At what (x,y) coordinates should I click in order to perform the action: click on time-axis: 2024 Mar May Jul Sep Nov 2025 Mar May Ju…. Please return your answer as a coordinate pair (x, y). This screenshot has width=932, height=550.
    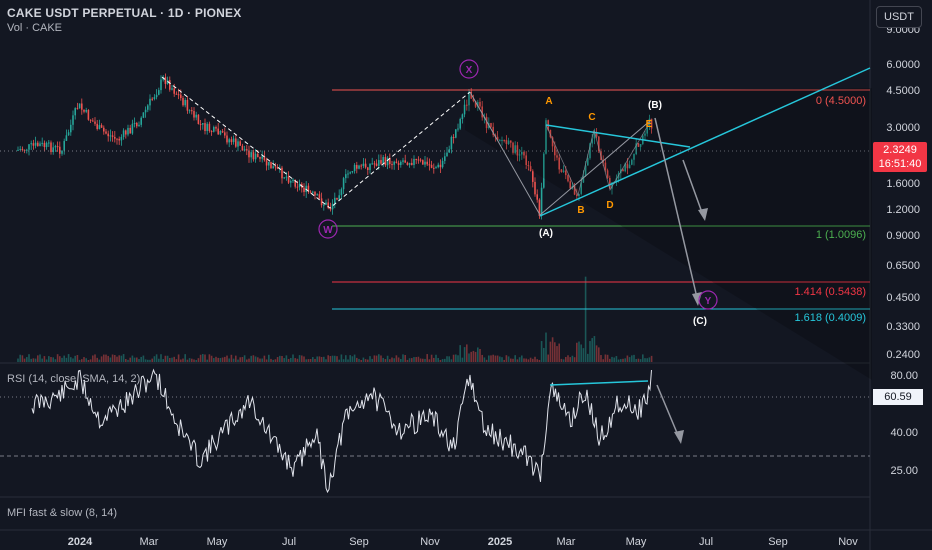
    Looking at the image, I should click on (463, 542).